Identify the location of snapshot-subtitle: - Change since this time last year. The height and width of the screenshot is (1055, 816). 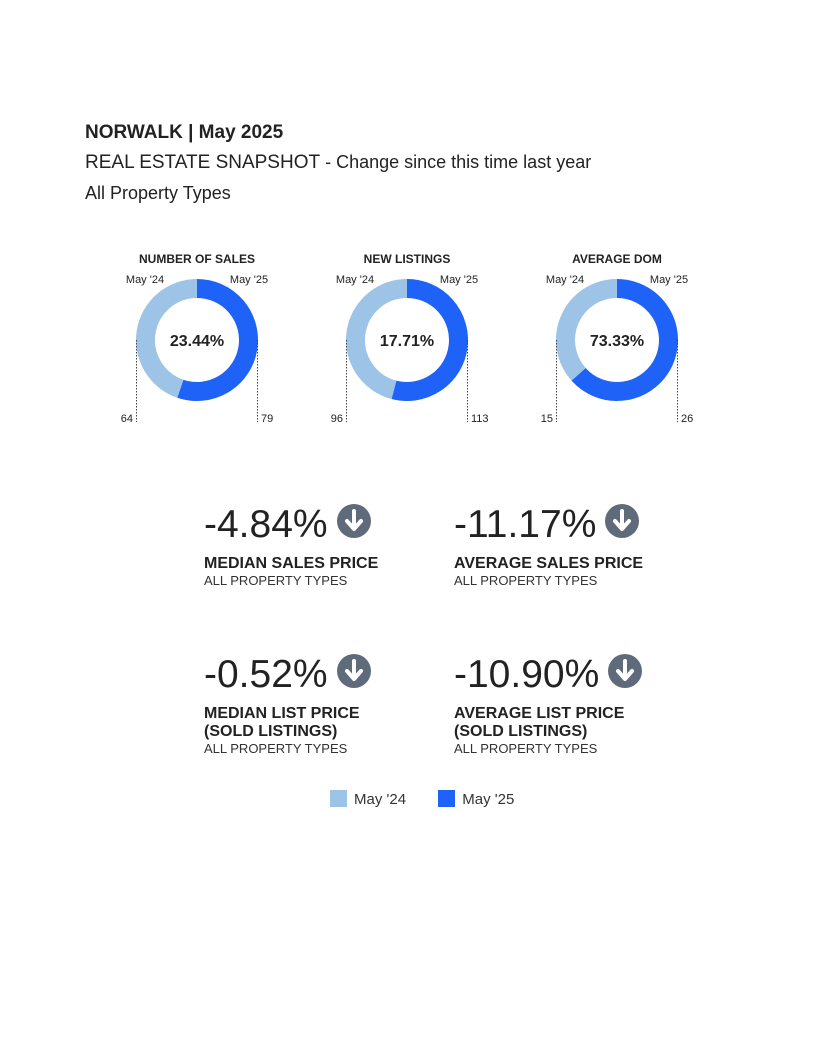
(456, 162).